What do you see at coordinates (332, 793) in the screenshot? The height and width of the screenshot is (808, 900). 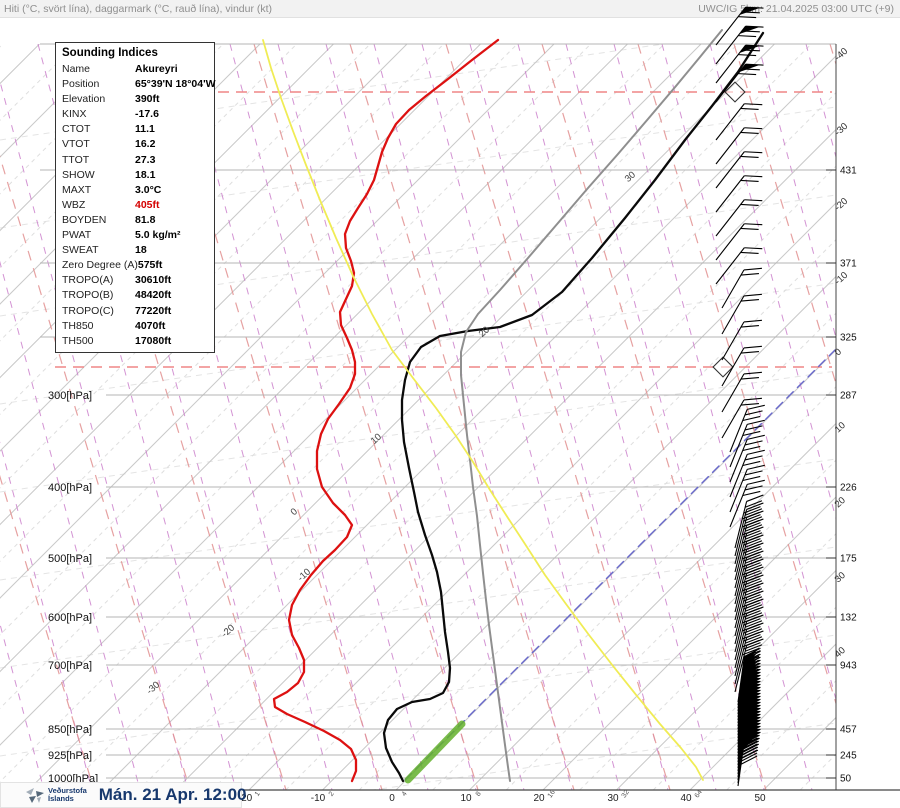 I see `svg-text: 2` at bounding box center [332, 793].